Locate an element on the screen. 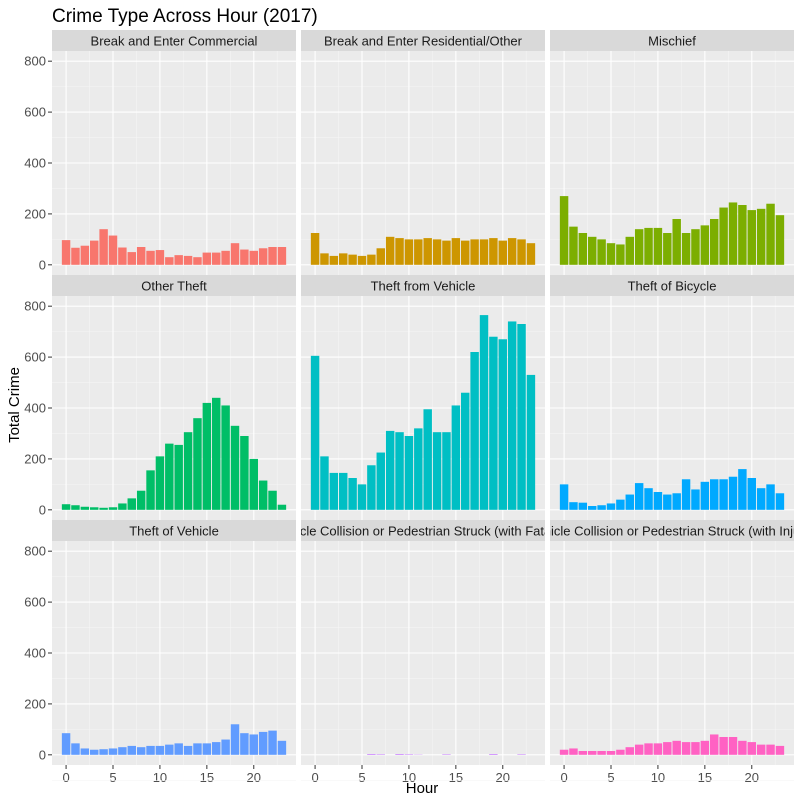 The image size is (799, 799). y-tick-label: 800 is located at coordinates (35, 551).